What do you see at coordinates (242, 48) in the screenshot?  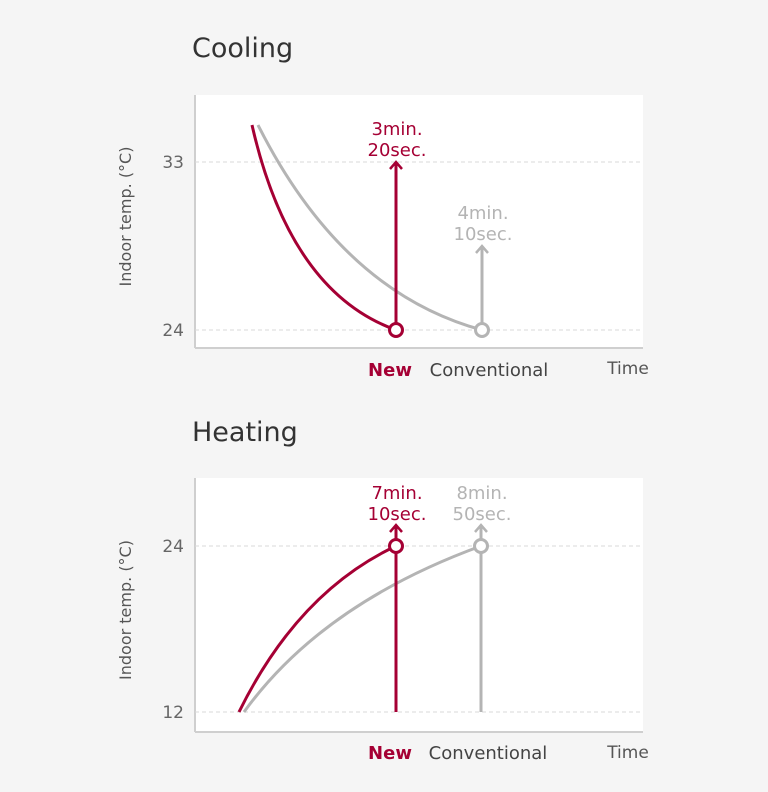 I see `chart-title: Cooling` at bounding box center [242, 48].